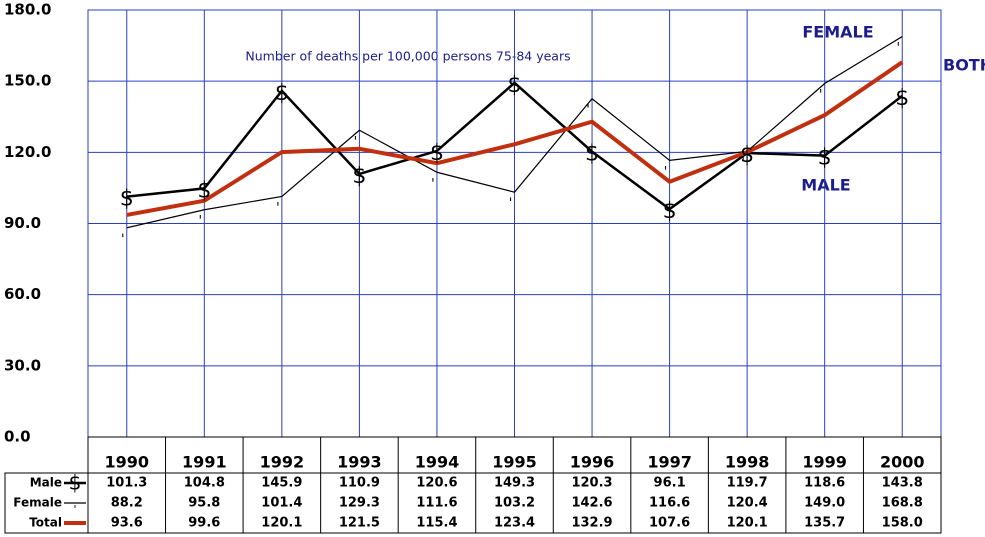  Describe the element at coordinates (37, 503) in the screenshot. I see `legend-label: Female` at that location.